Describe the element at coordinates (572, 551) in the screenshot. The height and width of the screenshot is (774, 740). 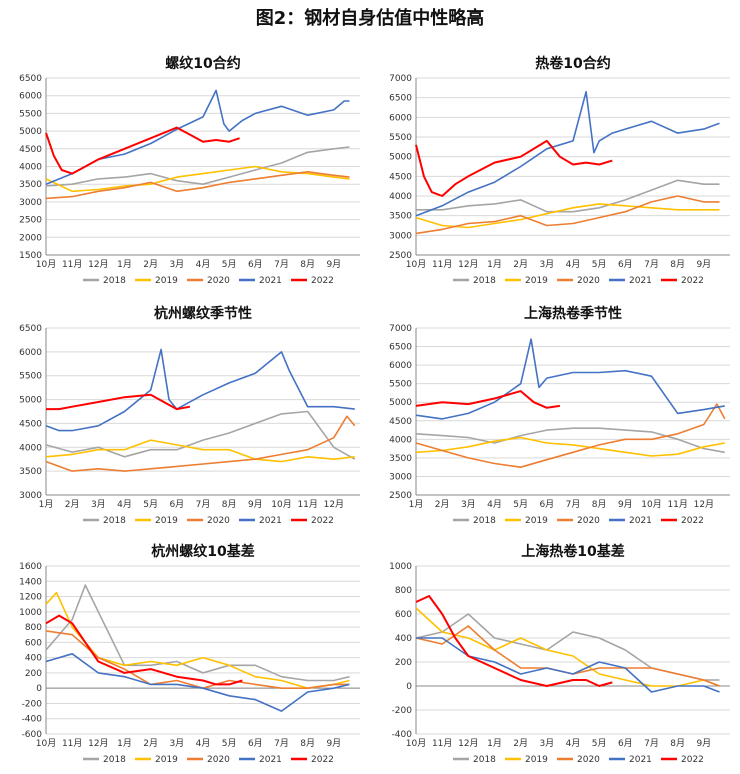
I see `chart-title: 上海热卷10基差` at that location.